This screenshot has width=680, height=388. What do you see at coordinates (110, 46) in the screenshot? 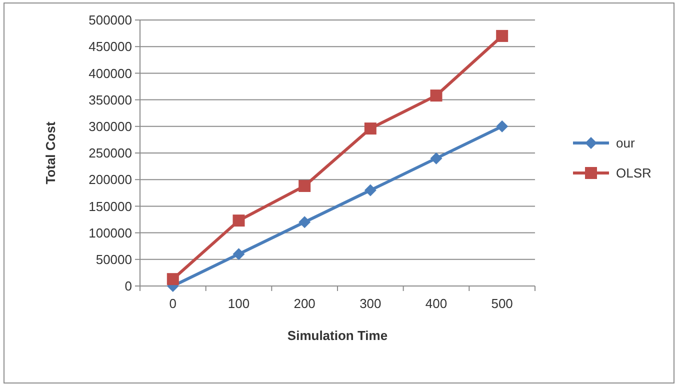
I see `y-tick-label: 450000` at bounding box center [110, 46].